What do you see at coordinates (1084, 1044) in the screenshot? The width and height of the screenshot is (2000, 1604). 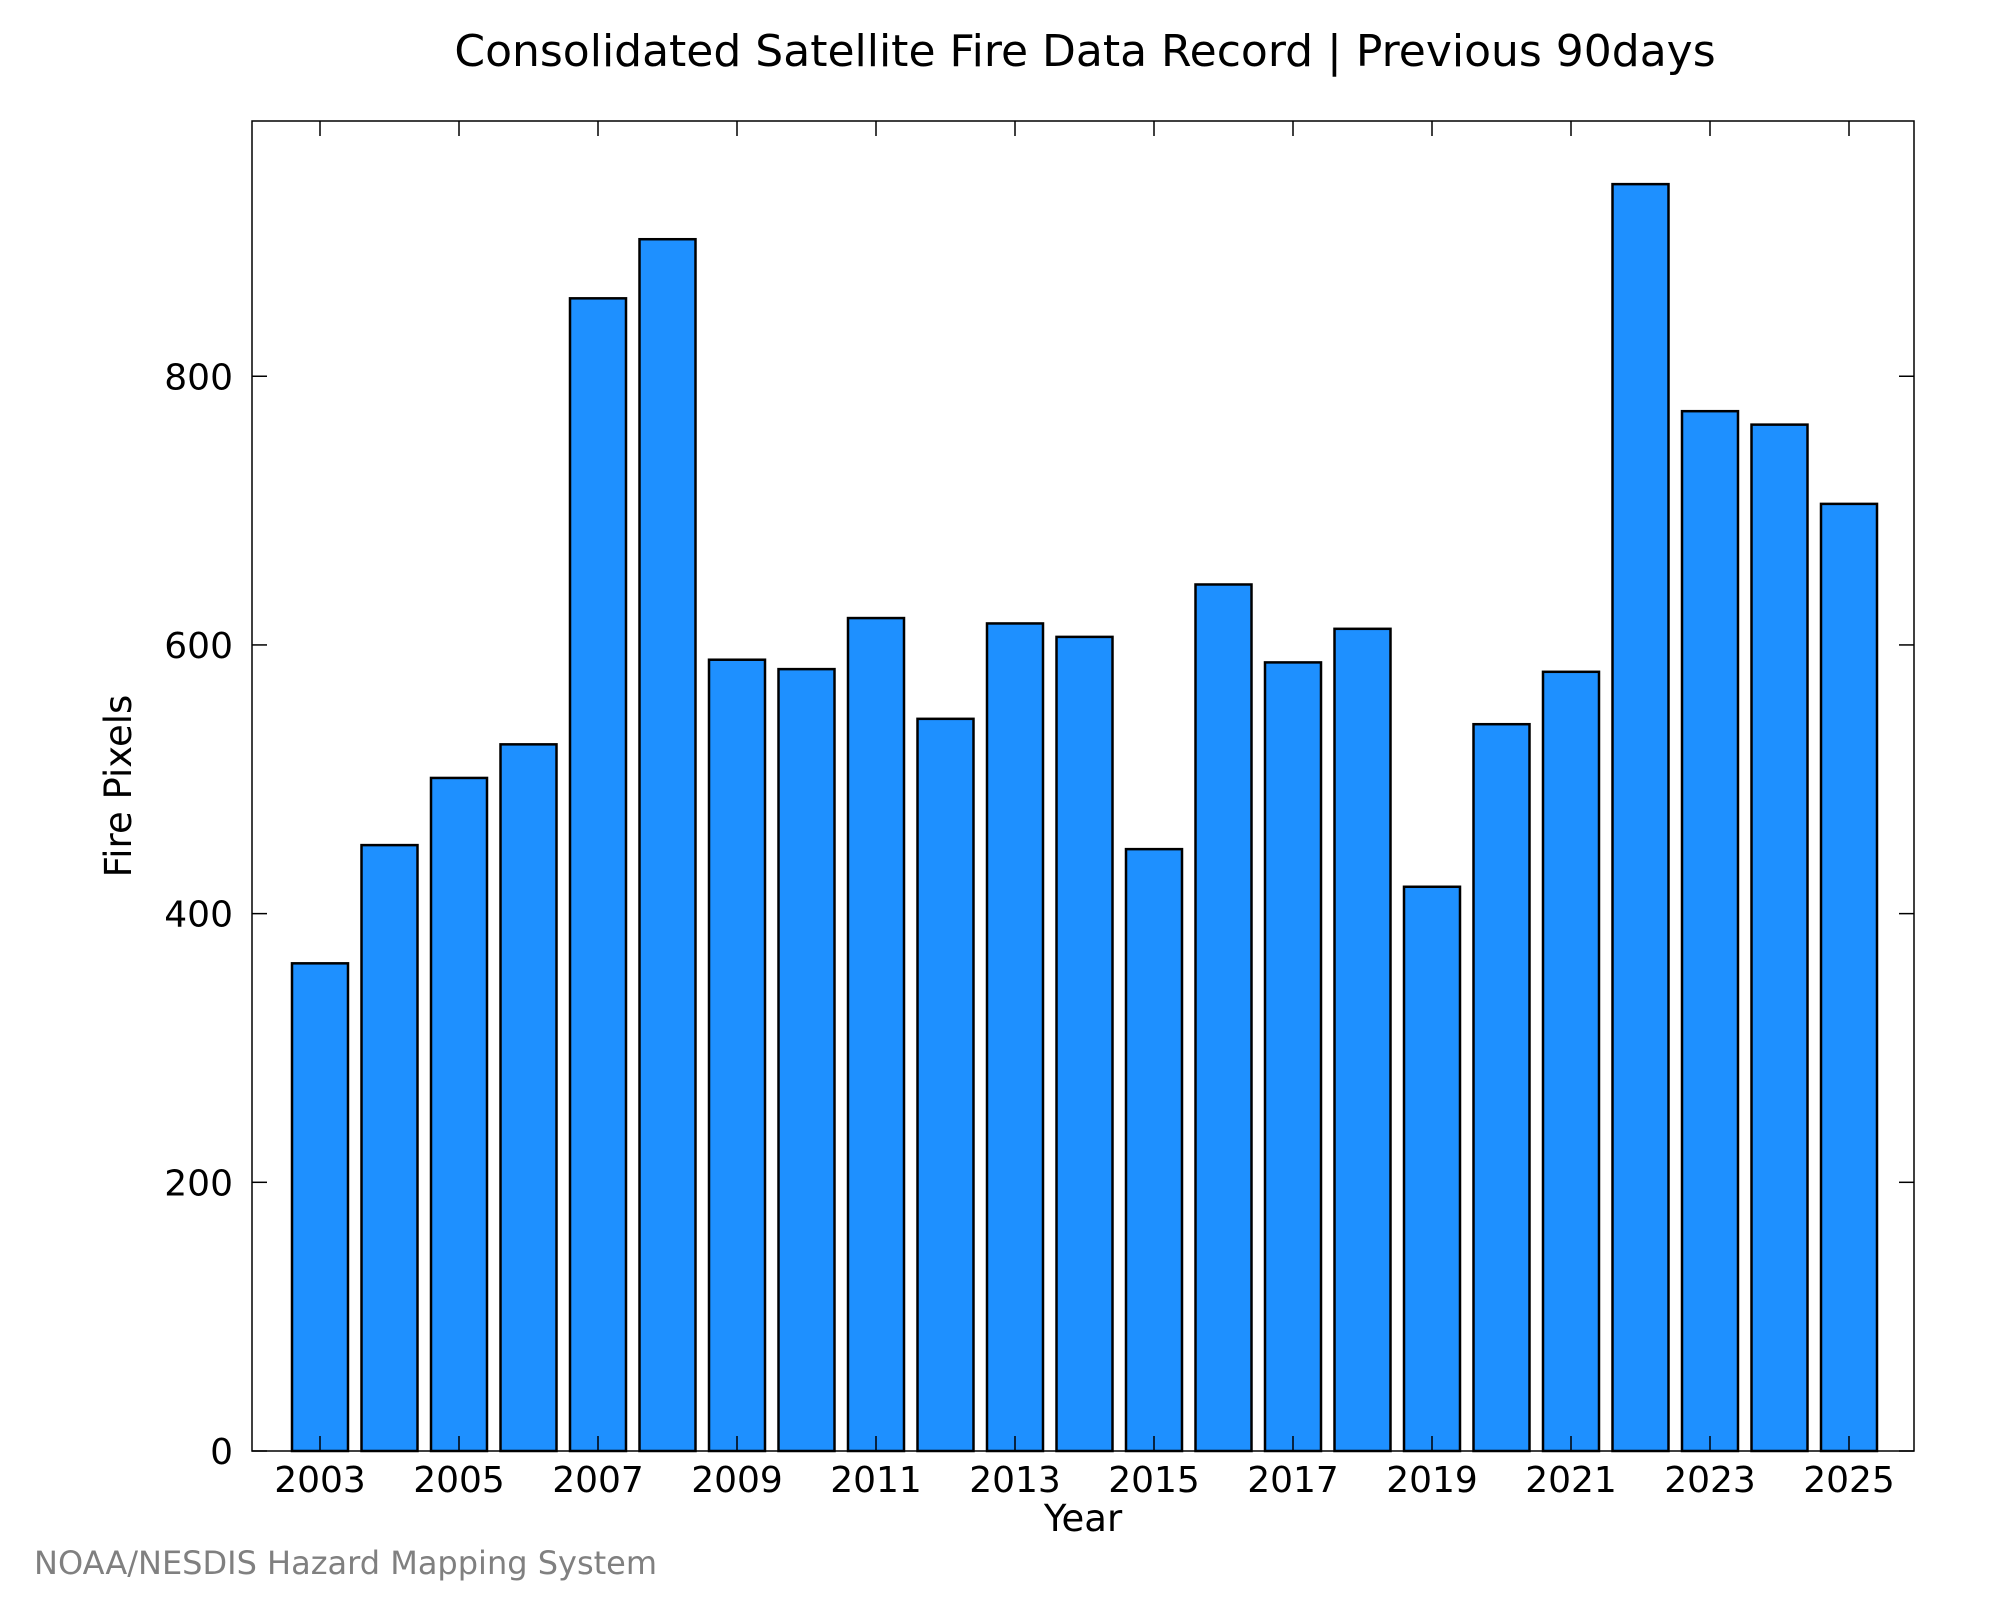 I see `bar-2014` at bounding box center [1084, 1044].